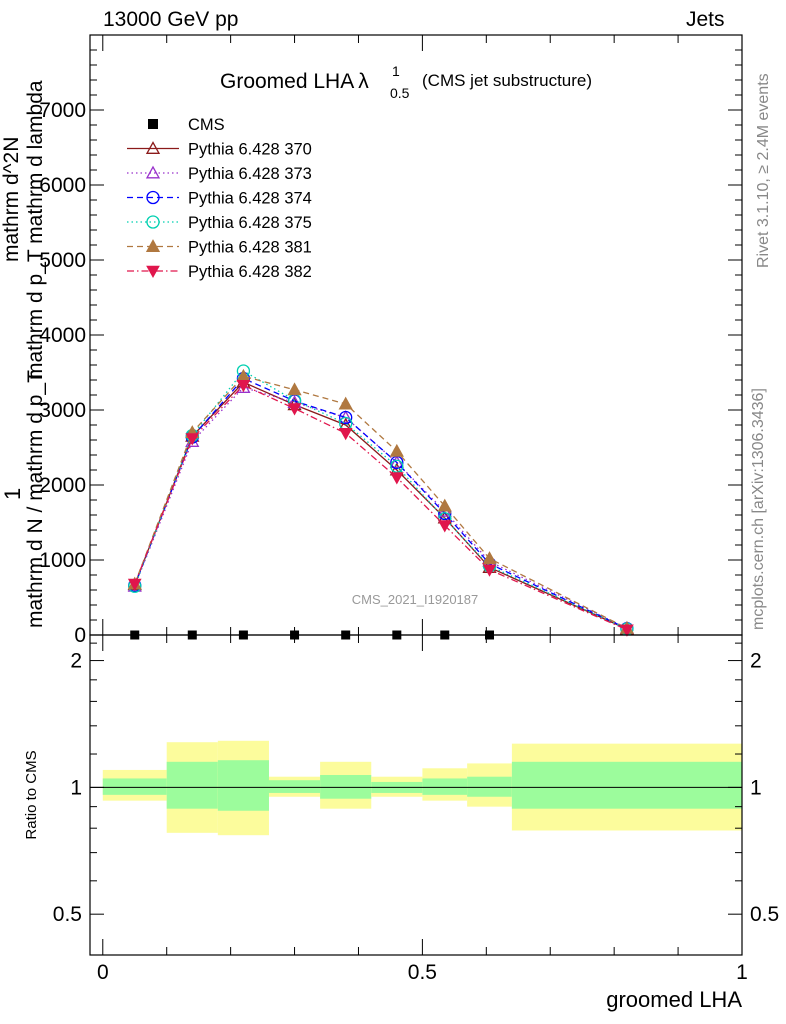 Image resolution: width=786 pixels, height=1024 pixels. What do you see at coordinates (80, 635) in the screenshot?
I see `main-ytick-label: 0` at bounding box center [80, 635].